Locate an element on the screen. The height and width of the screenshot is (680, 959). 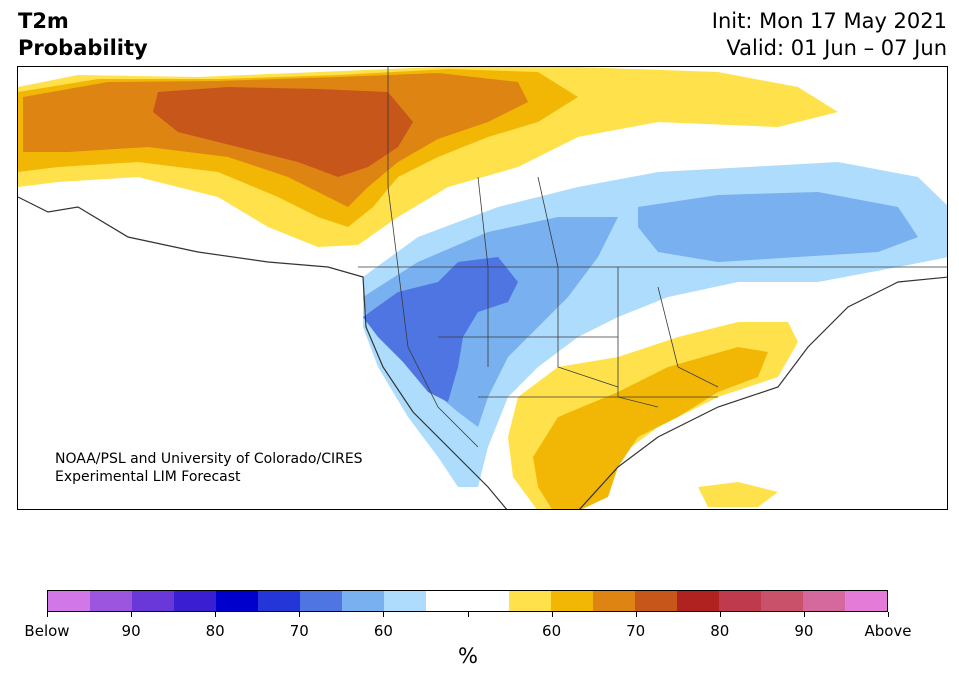
colorbar-unit: % is located at coordinates (468, 656).